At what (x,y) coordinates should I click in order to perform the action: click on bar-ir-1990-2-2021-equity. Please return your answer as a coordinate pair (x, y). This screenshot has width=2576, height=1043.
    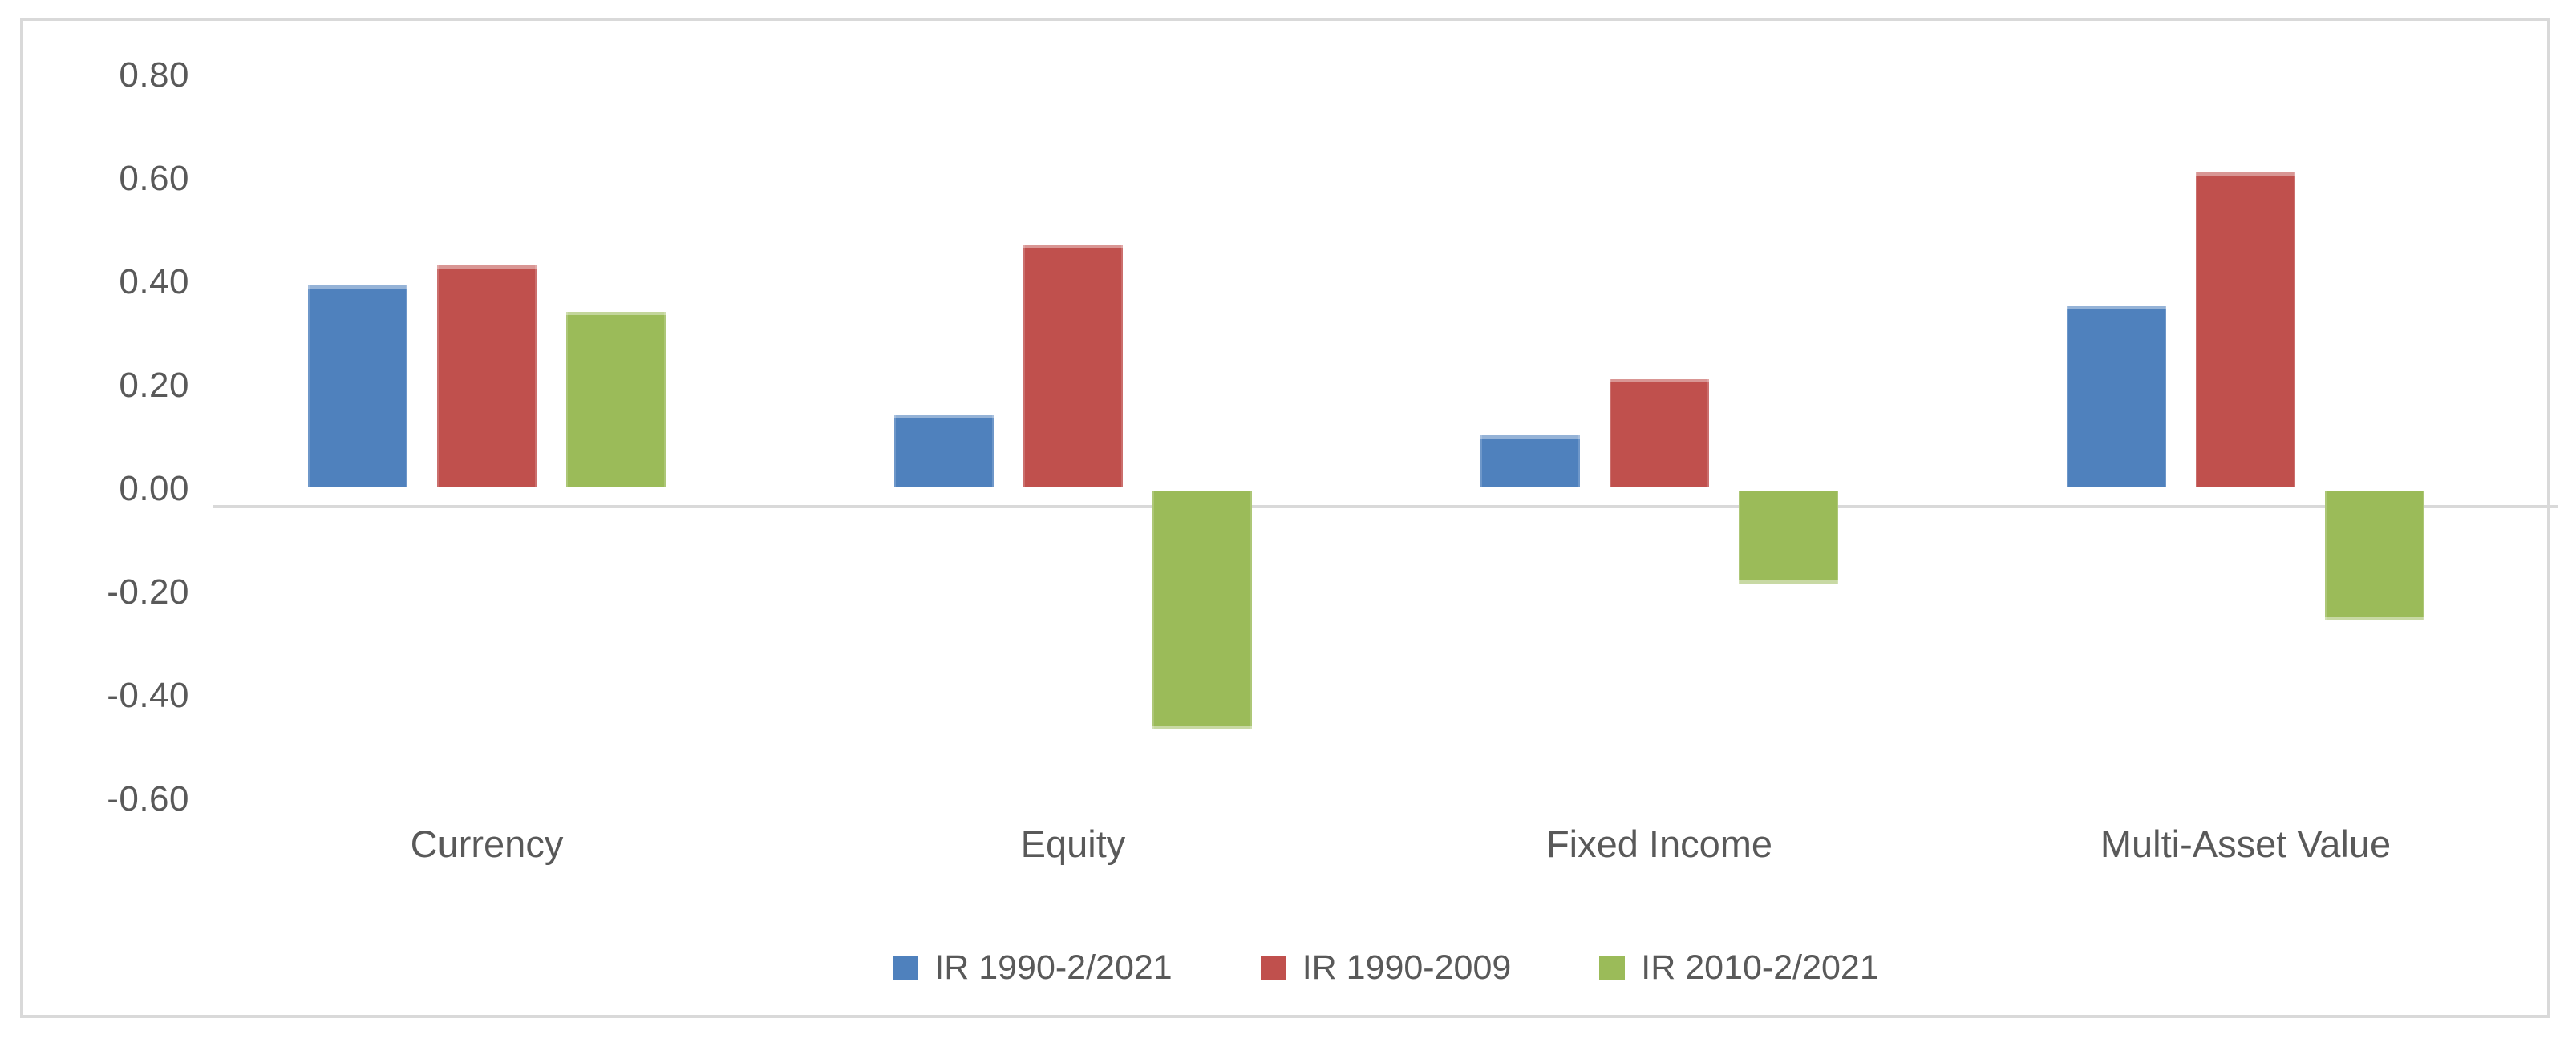
    Looking at the image, I should click on (944, 451).